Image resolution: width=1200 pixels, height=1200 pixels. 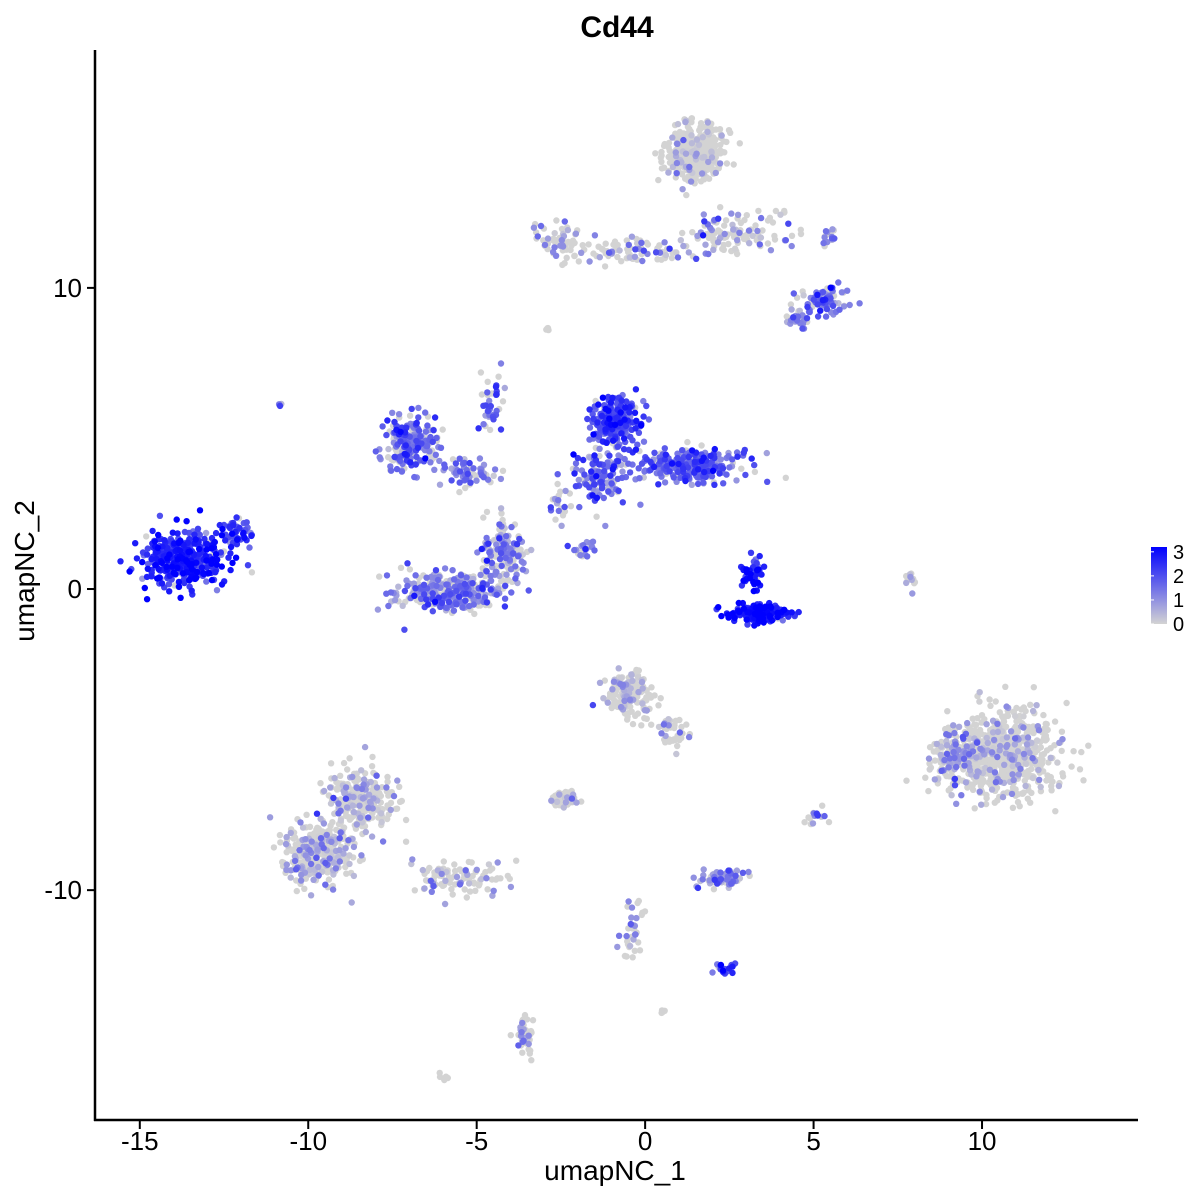 I want to click on legend-label: 2, so click(x=1178, y=577).